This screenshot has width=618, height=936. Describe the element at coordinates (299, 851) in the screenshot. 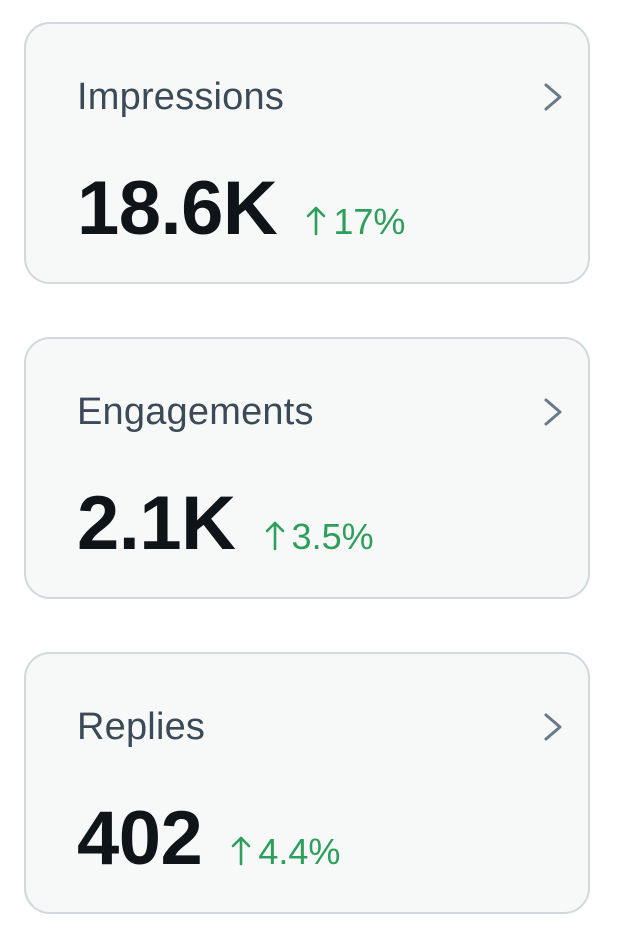

I see `metric-change-value: 4.4%` at that location.